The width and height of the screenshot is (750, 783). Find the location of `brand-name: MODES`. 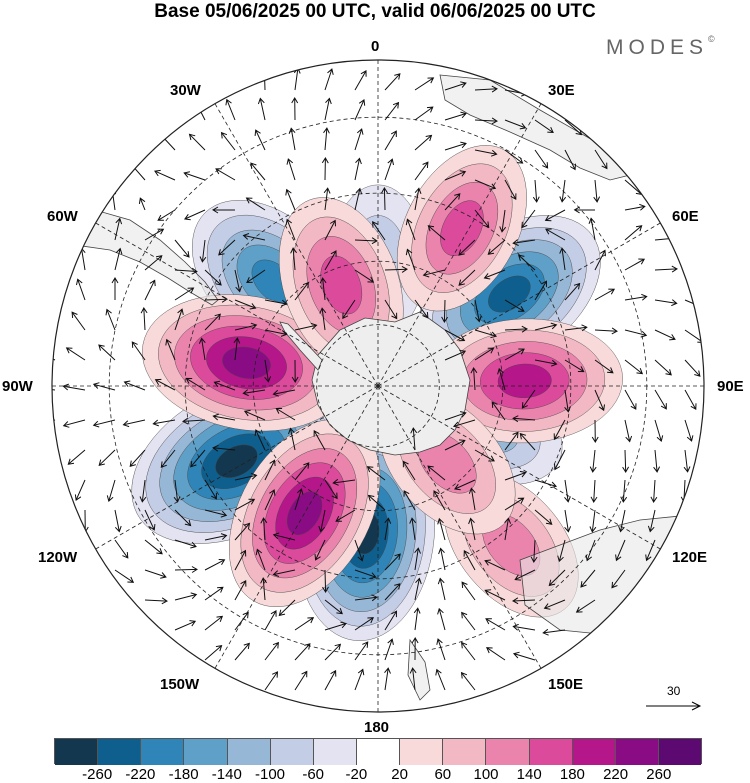

brand-name: MODES is located at coordinates (657, 47).